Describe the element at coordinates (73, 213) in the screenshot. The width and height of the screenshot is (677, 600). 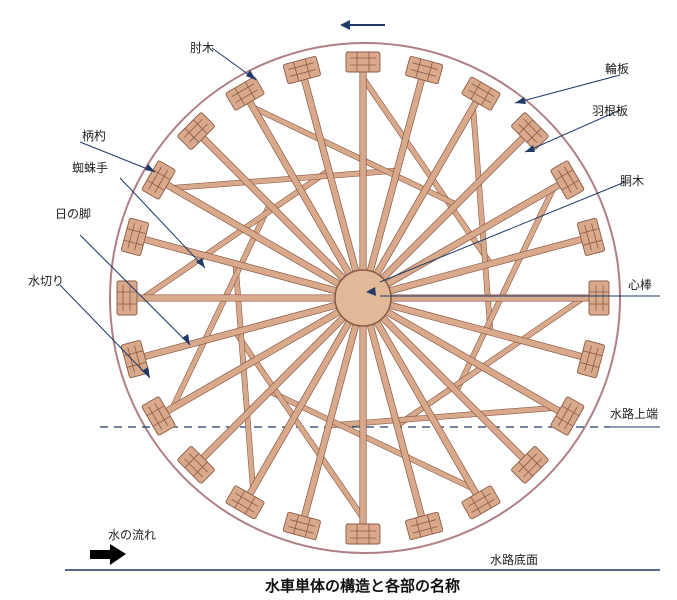
I see `label-hinoashi: 日の脚` at that location.